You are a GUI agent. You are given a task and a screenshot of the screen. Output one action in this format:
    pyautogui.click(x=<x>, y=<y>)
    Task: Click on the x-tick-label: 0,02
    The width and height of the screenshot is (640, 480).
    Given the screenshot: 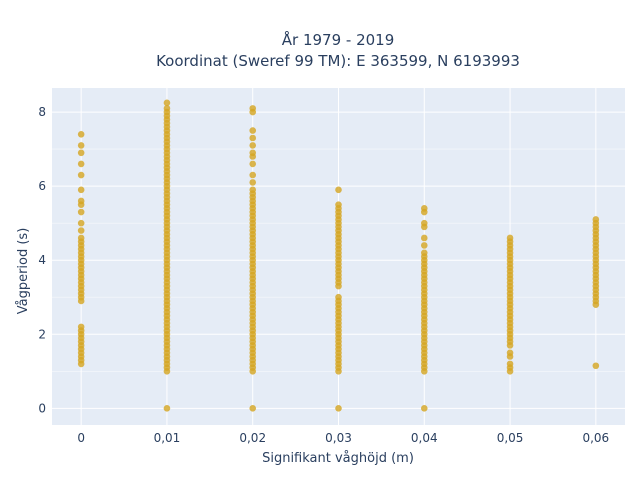 What is the action you would take?
    pyautogui.click(x=252, y=438)
    